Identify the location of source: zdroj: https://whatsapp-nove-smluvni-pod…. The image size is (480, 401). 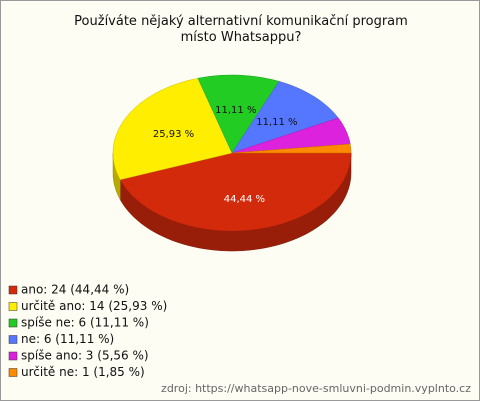
(316, 388).